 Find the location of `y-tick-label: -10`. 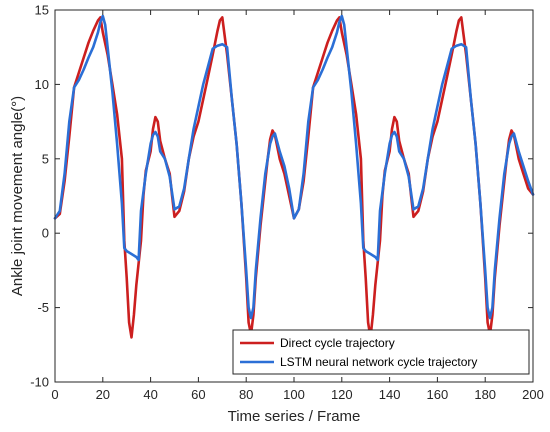

y-tick-label: -10 is located at coordinates (39, 382).